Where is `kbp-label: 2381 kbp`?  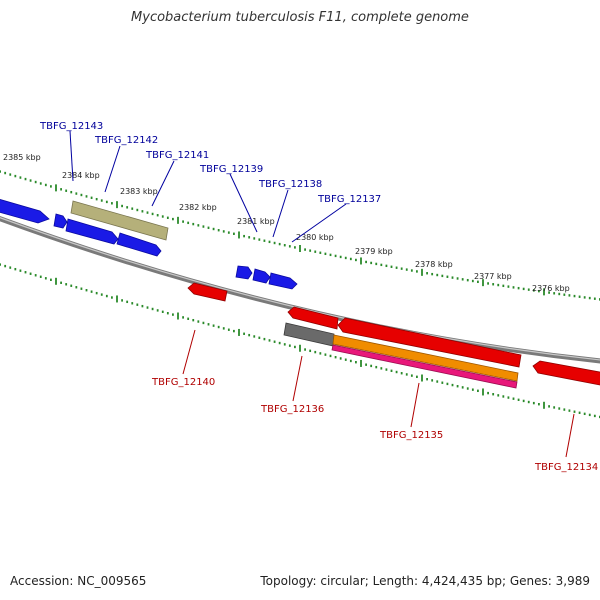 kbp-label: 2381 kbp is located at coordinates (256, 221).